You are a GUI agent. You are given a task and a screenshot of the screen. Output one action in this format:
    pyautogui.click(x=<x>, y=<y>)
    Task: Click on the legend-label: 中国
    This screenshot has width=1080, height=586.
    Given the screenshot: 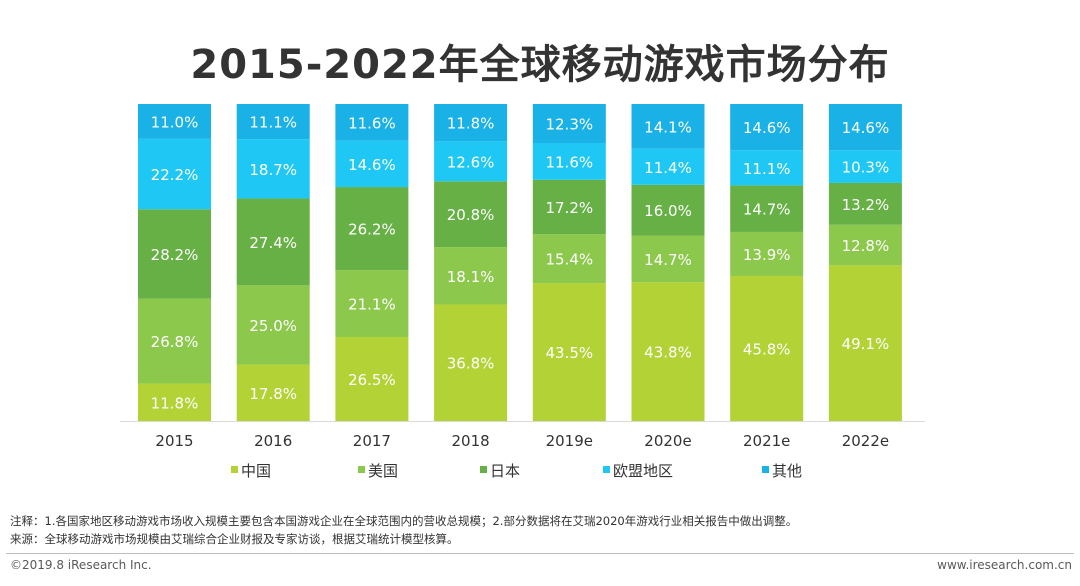 What is the action you would take?
    pyautogui.click(x=256, y=471)
    